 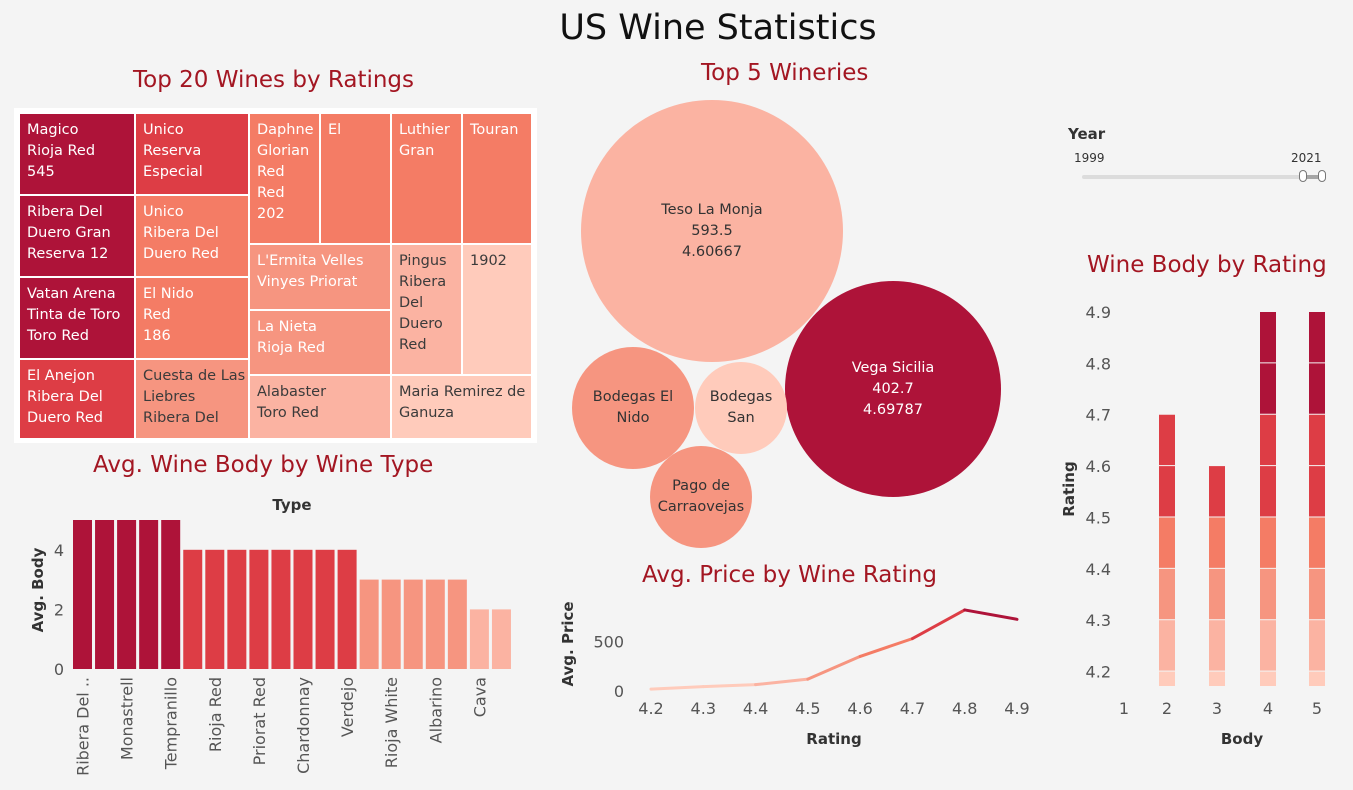 What do you see at coordinates (461, 407) in the screenshot?
I see `treemap-cell: Maria Remirez de Ganuza` at bounding box center [461, 407].